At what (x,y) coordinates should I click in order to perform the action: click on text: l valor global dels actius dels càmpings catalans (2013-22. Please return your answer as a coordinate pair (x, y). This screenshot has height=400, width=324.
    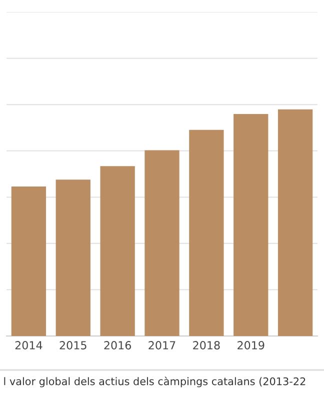
    Looking at the image, I should click on (155, 382).